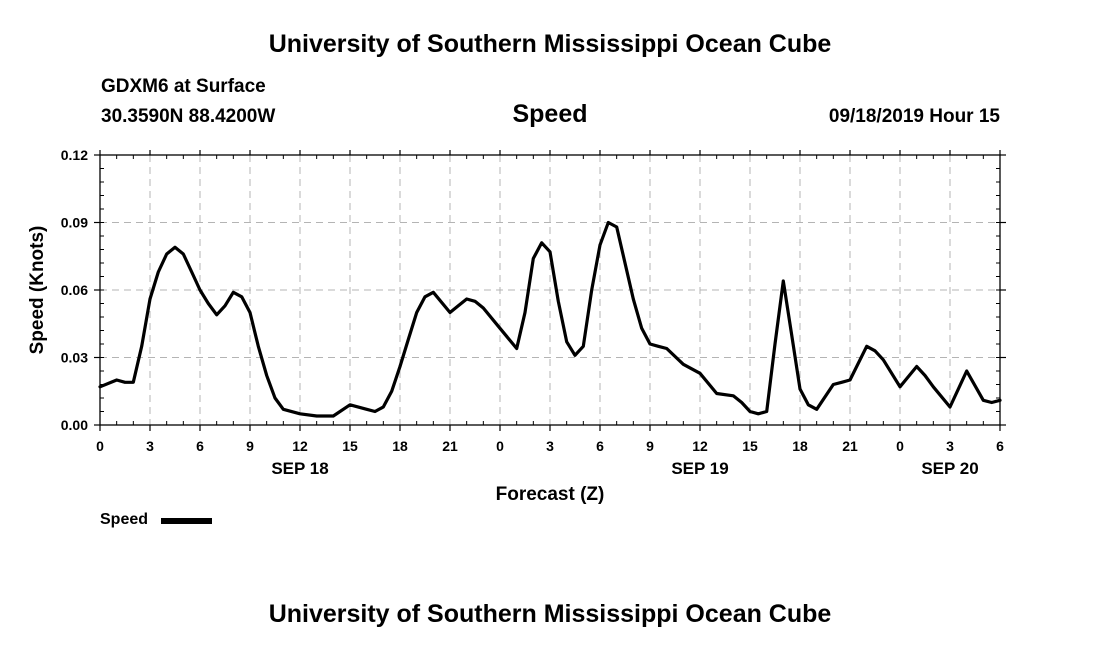 This screenshot has height=650, width=1100. Describe the element at coordinates (550, 114) in the screenshot. I see `chart-title: Speed` at that location.